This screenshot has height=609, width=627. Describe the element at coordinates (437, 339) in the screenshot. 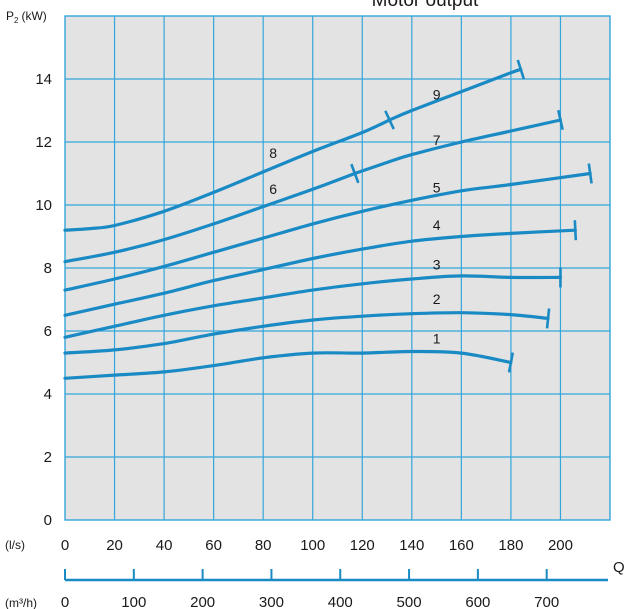

I see `curve-label-1: 1` at that location.